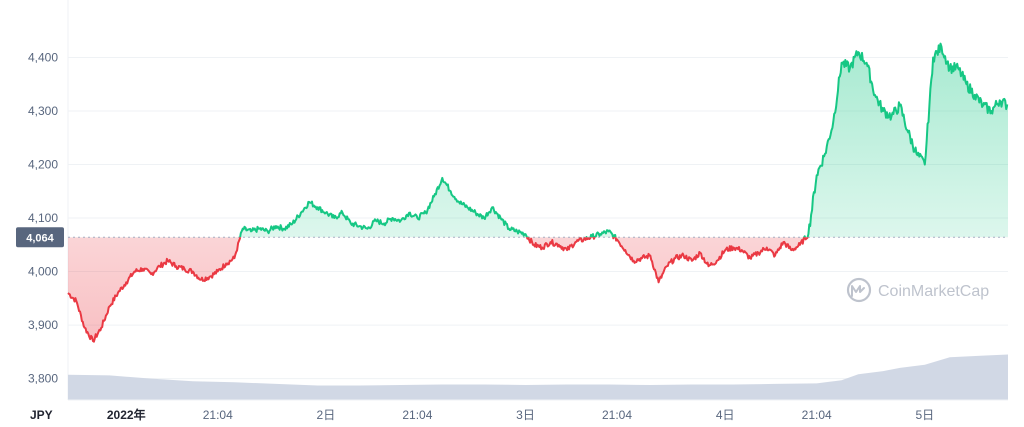  Describe the element at coordinates (43, 325) in the screenshot. I see `y-tick-label: 3,900` at that location.